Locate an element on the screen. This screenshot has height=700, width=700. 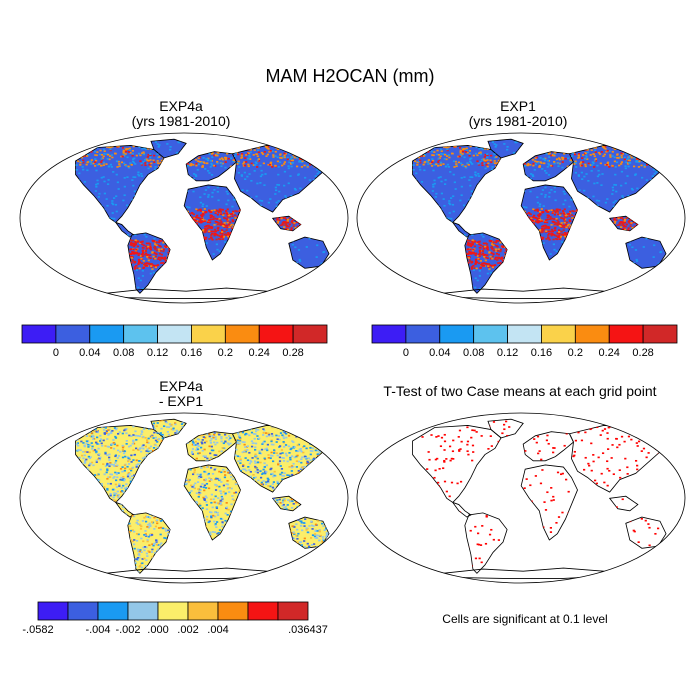
map-panel-diff is located at coordinates (184, 498).